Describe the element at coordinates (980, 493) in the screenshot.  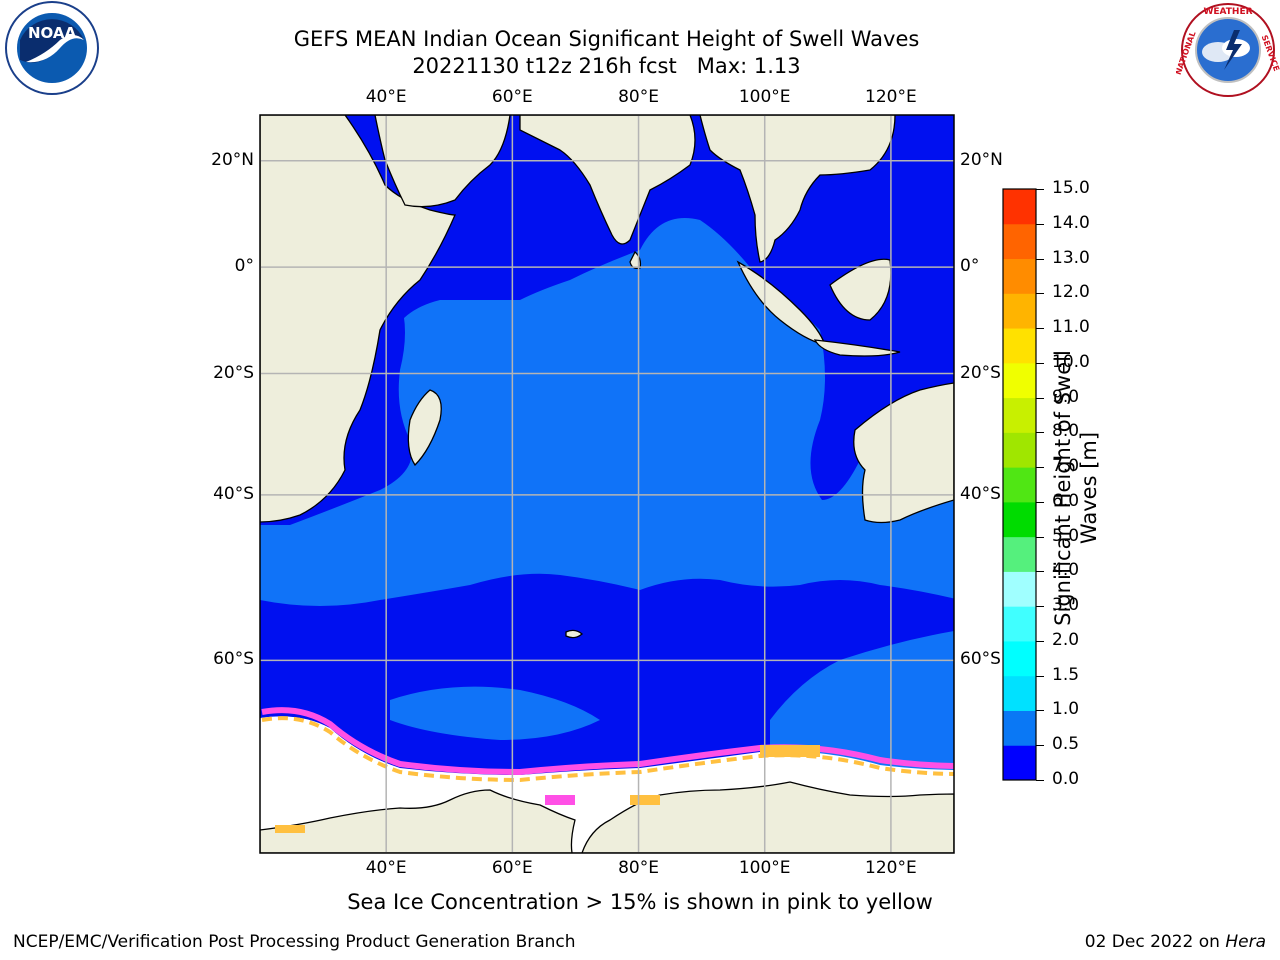
I see `right-lat-label: 40°S` at that location.